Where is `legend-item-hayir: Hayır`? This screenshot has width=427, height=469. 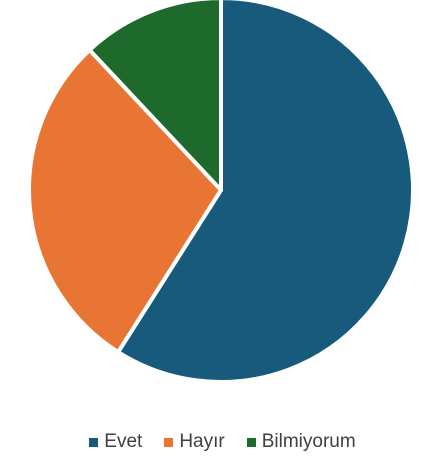 legend-item-hayir: Hayır is located at coordinates (194, 442).